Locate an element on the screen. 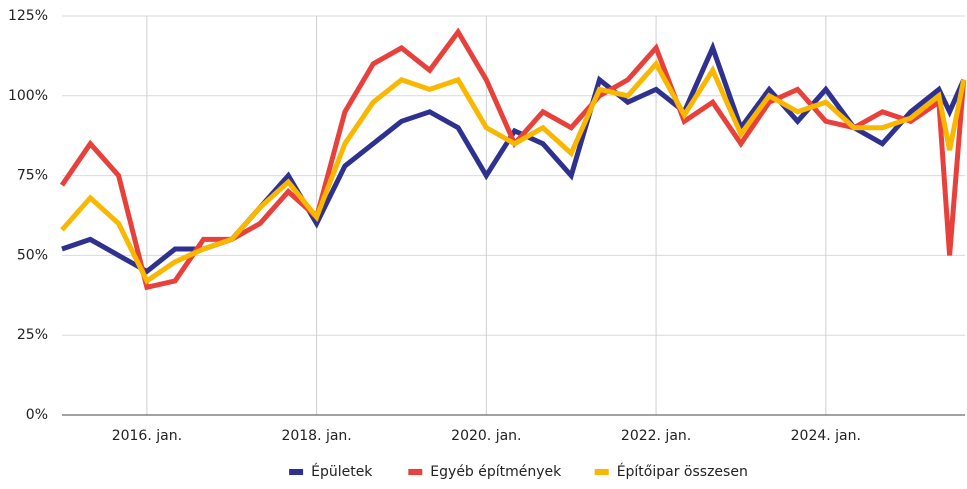 The height and width of the screenshot is (489, 967). x-tick-label: 2024. jan. is located at coordinates (826, 436).